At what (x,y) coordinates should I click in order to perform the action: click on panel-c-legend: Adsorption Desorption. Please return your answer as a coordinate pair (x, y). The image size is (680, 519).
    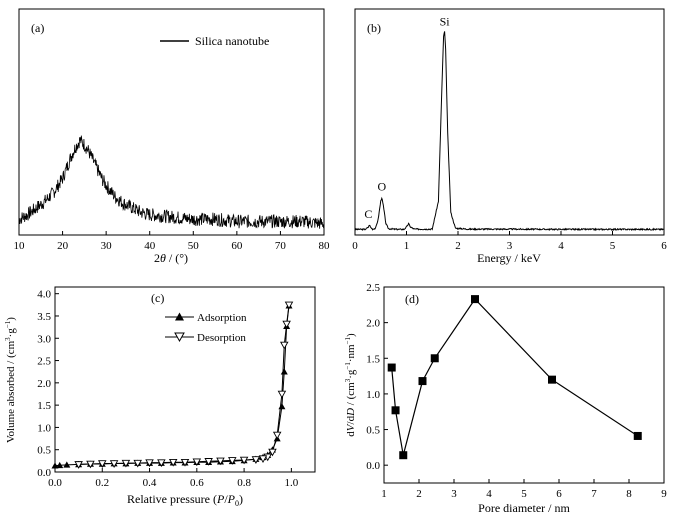
    Looking at the image, I should click on (206, 328).